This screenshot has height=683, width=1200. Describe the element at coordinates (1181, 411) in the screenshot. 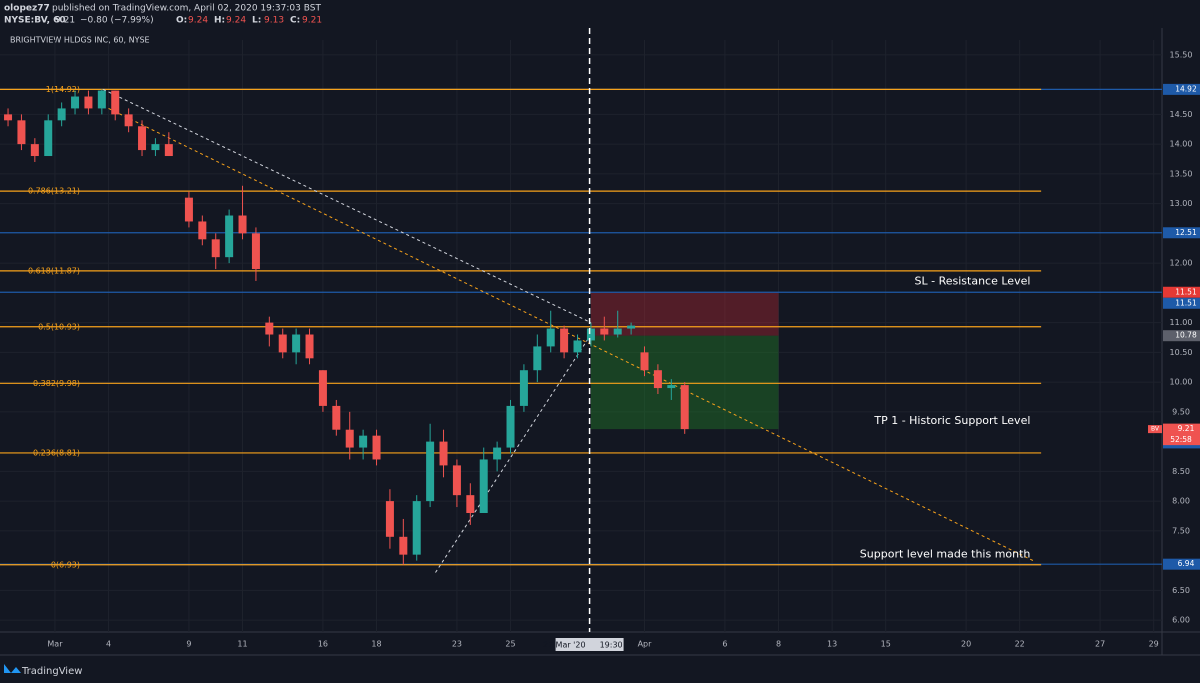

I see `y-tick-label: 9.50` at that location.